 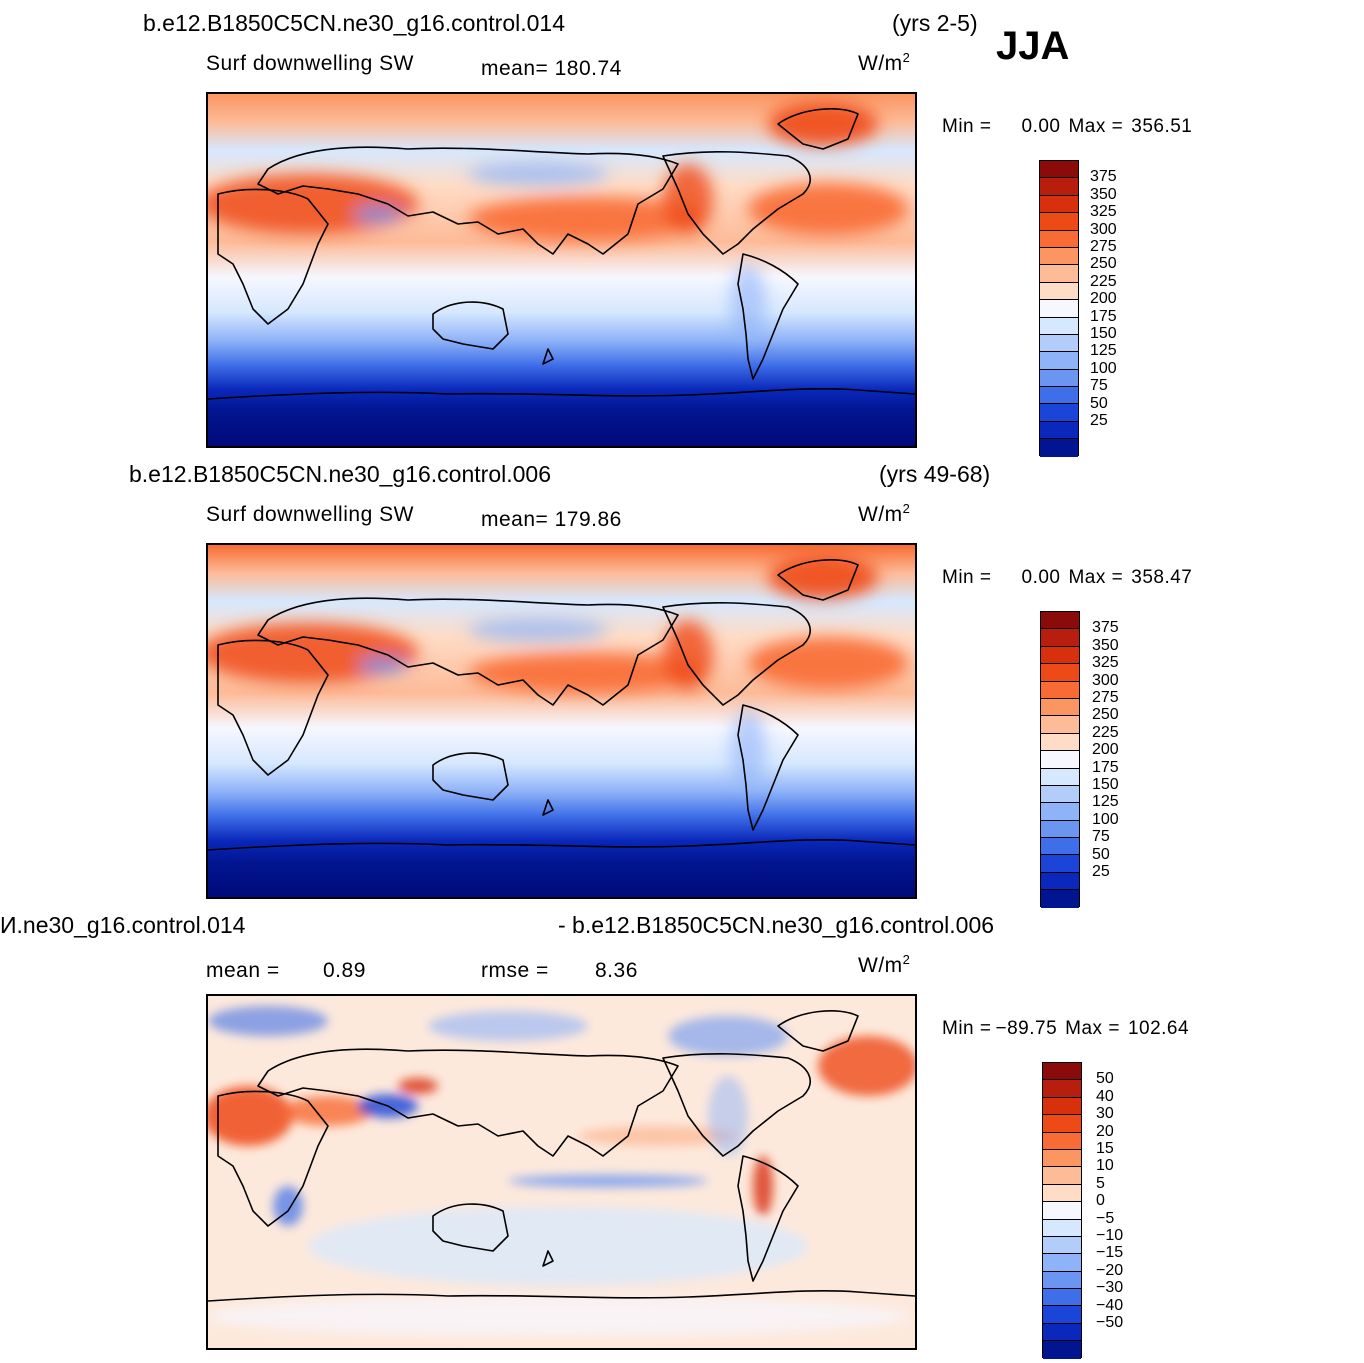 I want to click on panel2-units: W/m2, so click(x=884, y=513).